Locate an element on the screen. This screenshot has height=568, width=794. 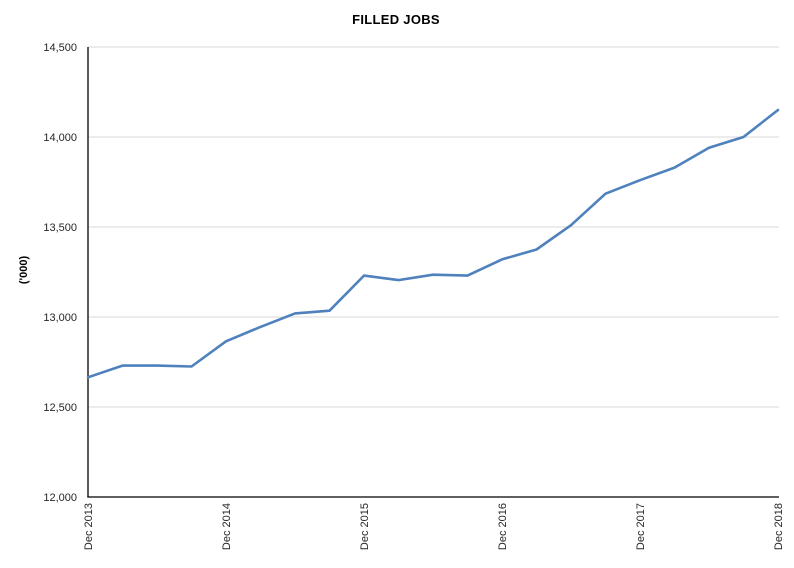
y-tick-label: 13,000 is located at coordinates (60, 318).